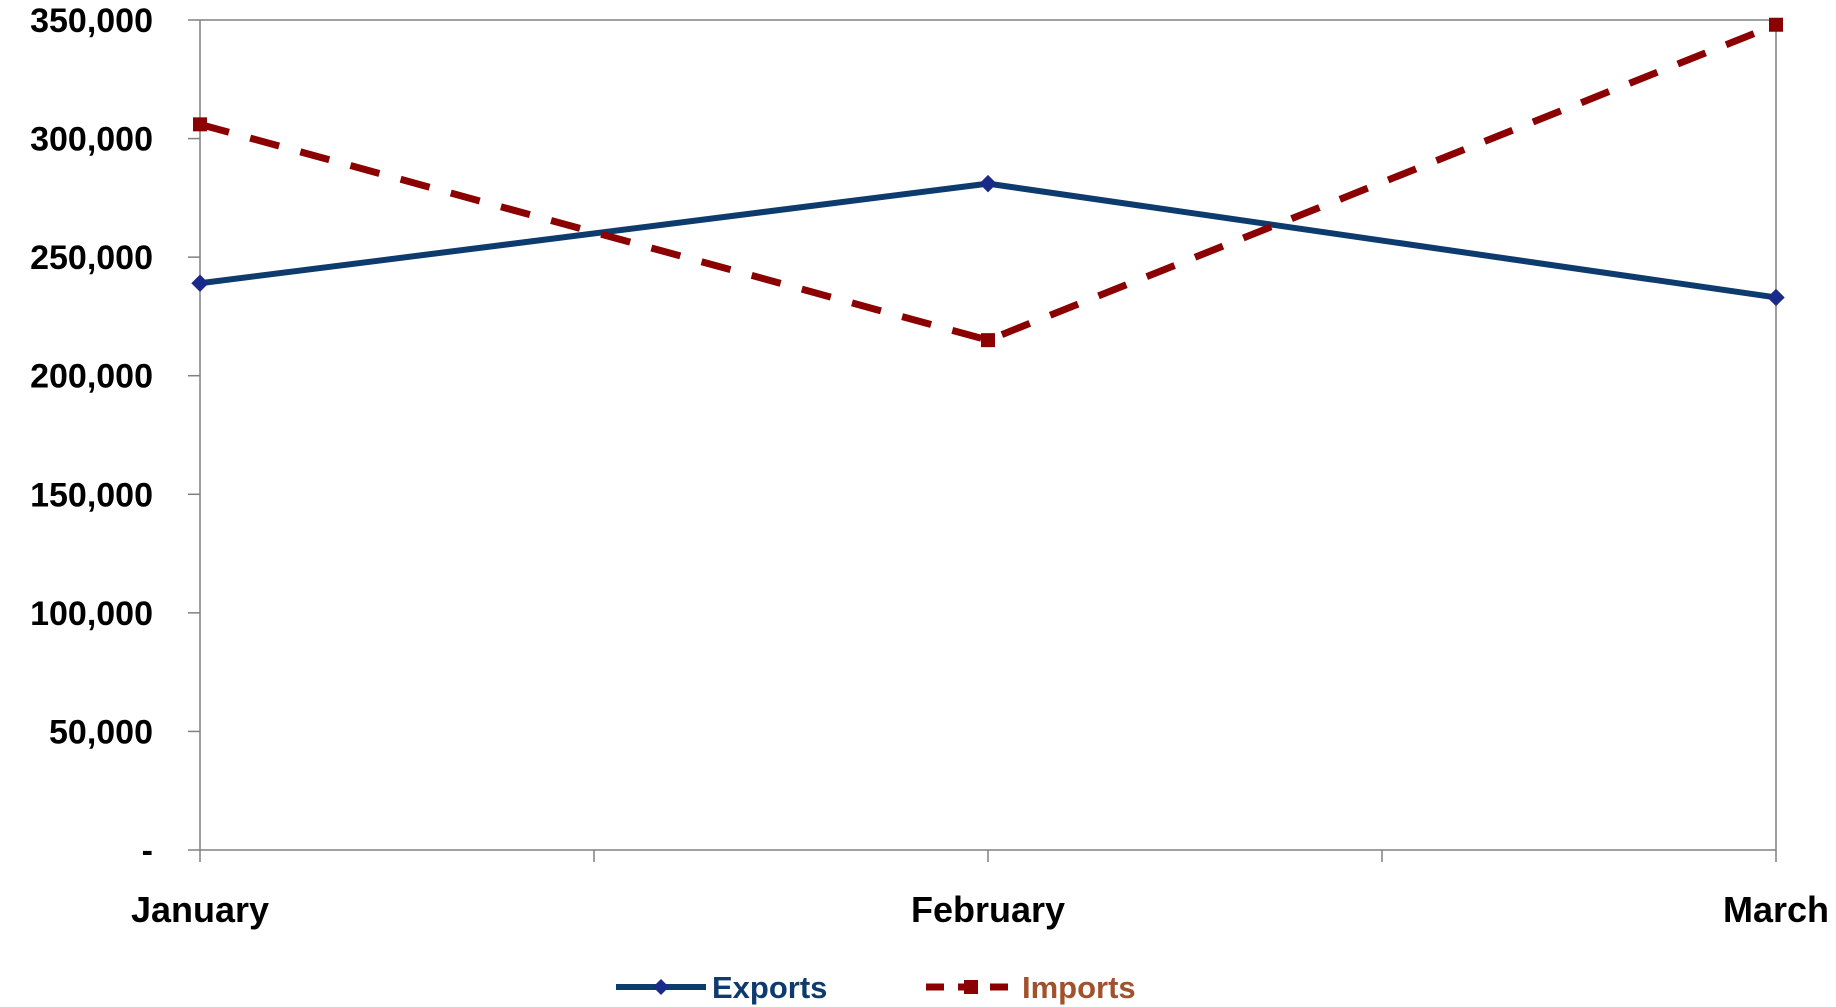  Describe the element at coordinates (147, 851) in the screenshot. I see `y-tick-label: -` at that location.